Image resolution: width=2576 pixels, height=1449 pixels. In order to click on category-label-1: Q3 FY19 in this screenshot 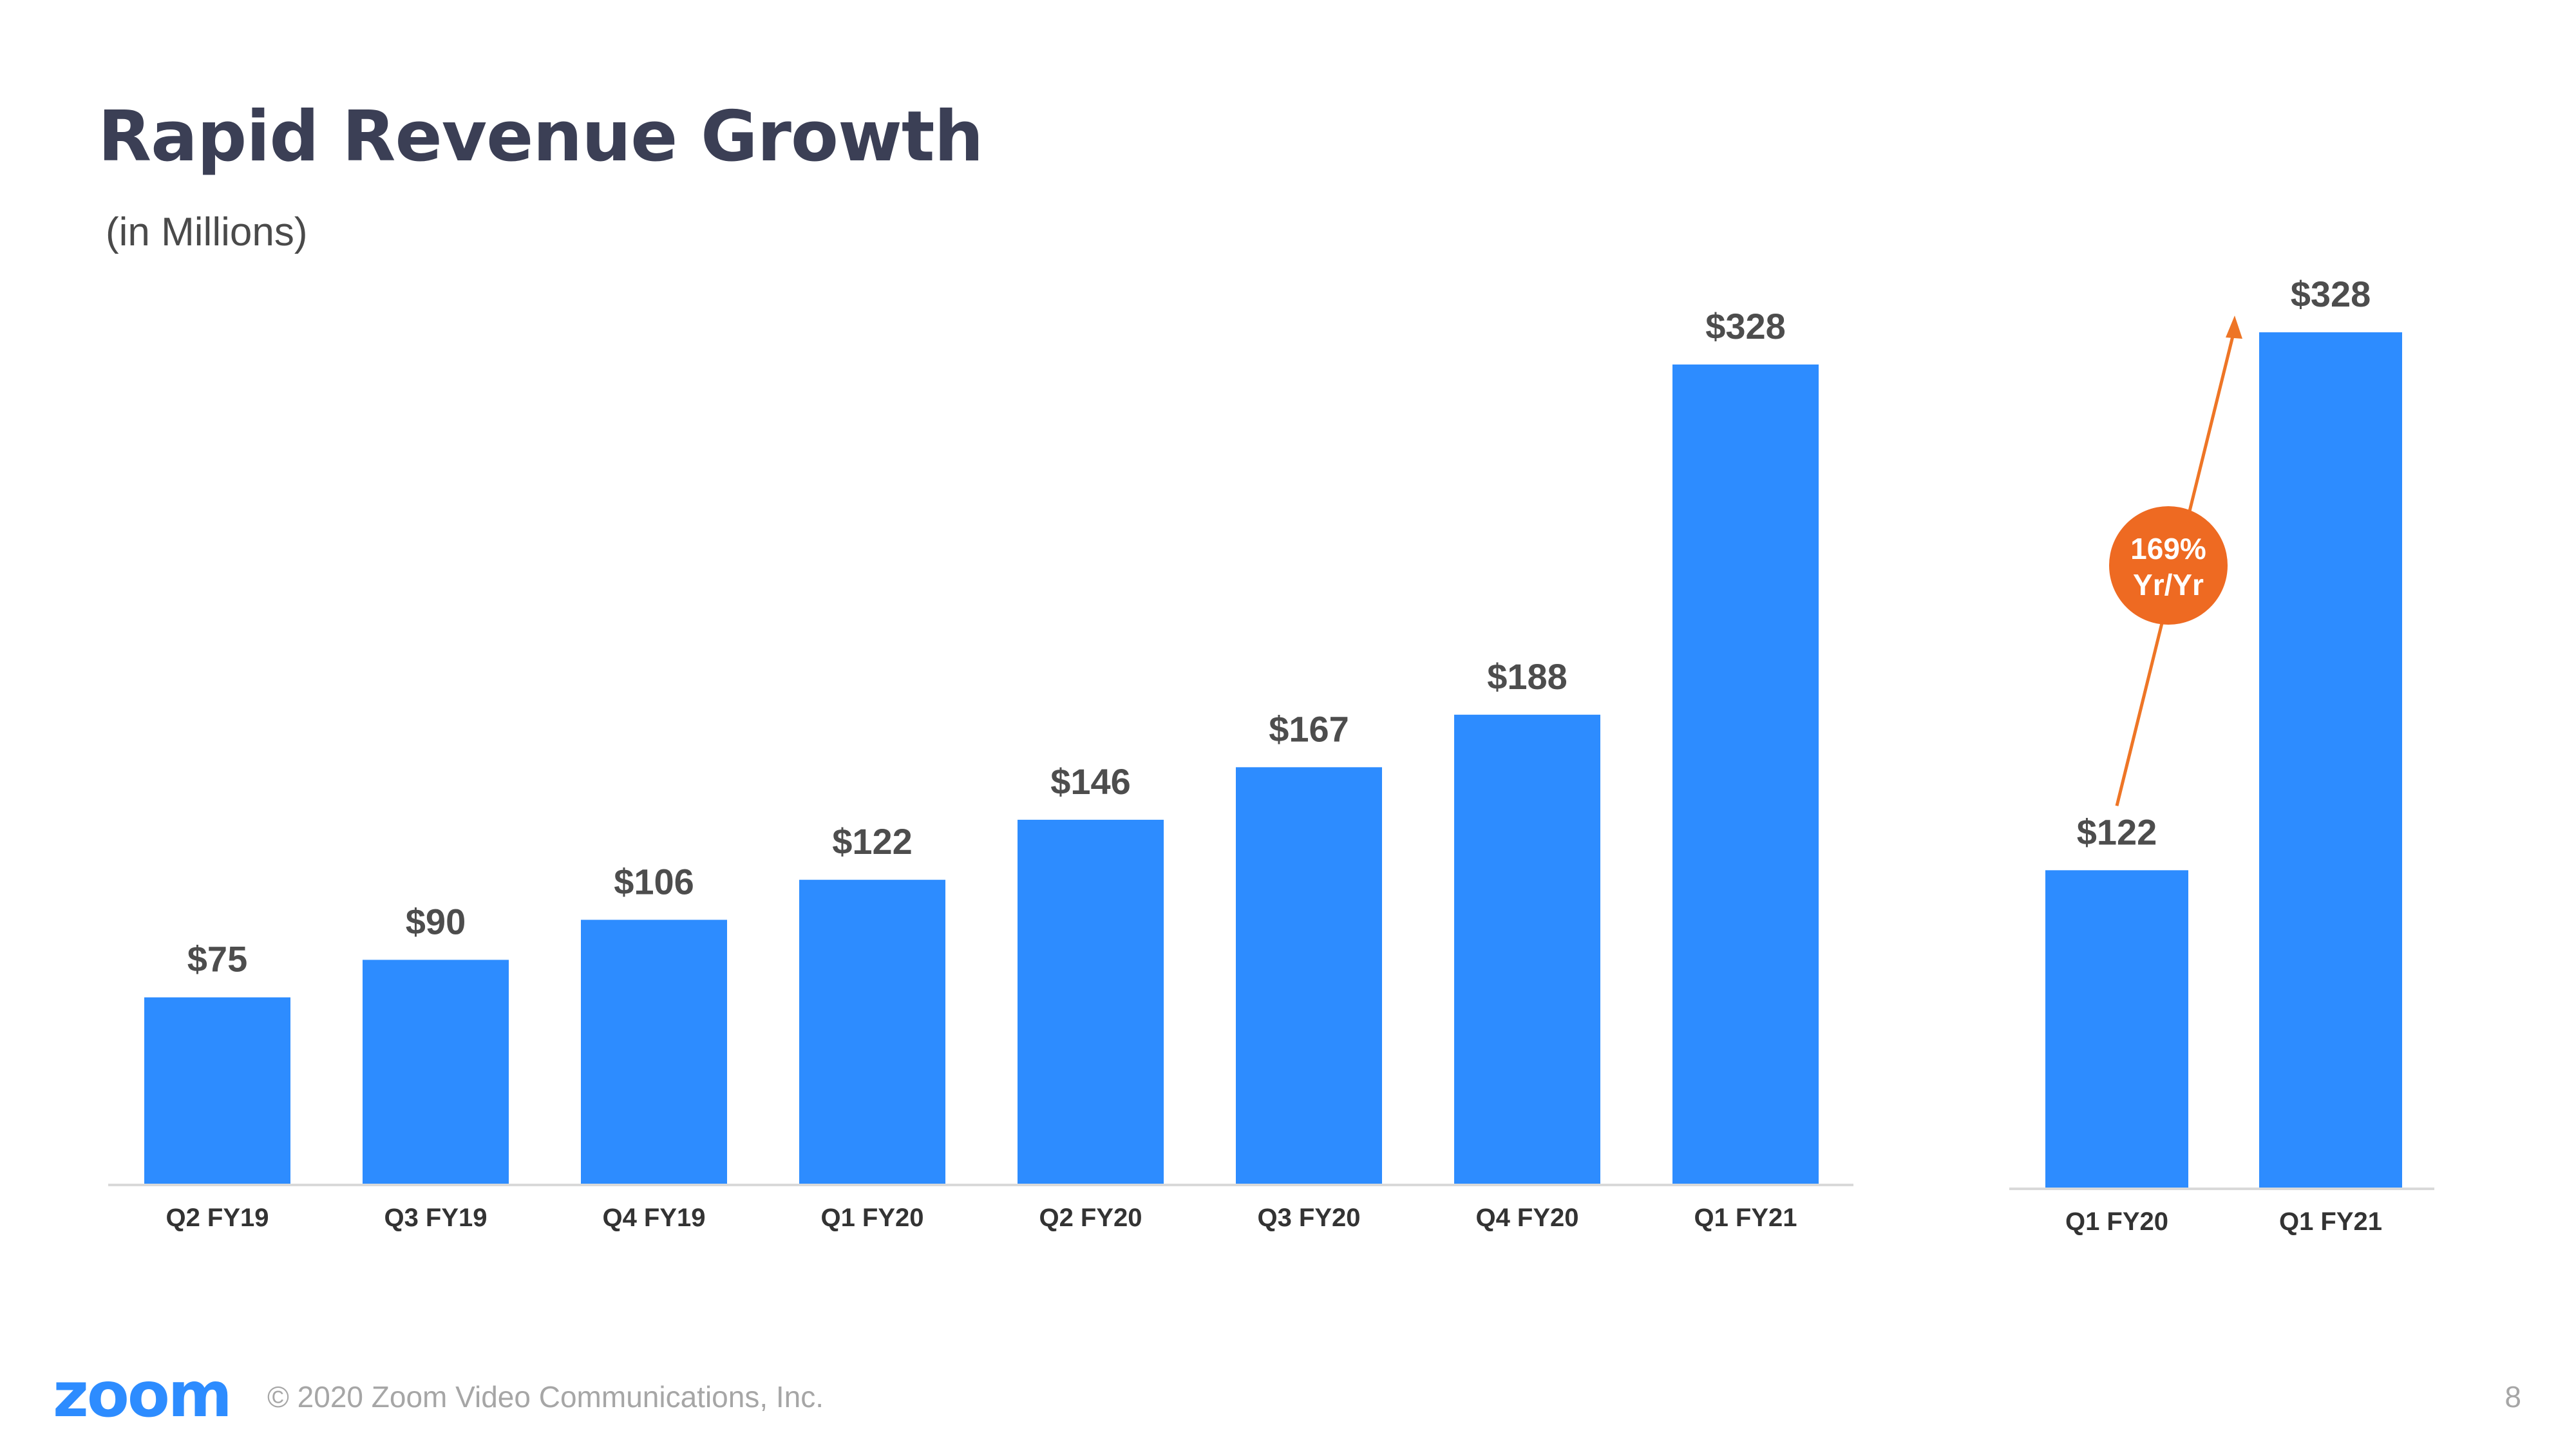, I will do `click(435, 1218)`.